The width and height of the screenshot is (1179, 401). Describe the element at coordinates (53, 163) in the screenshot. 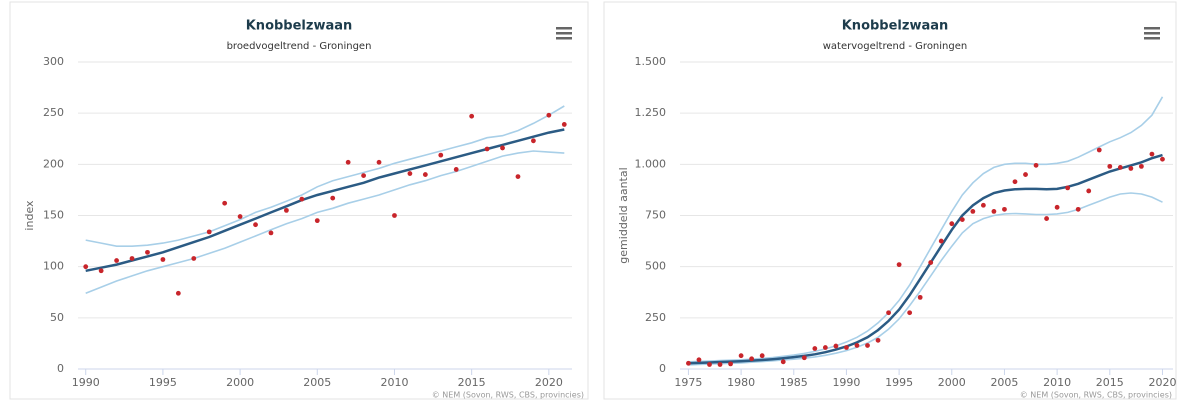

I see `y-tick-label: 200` at that location.